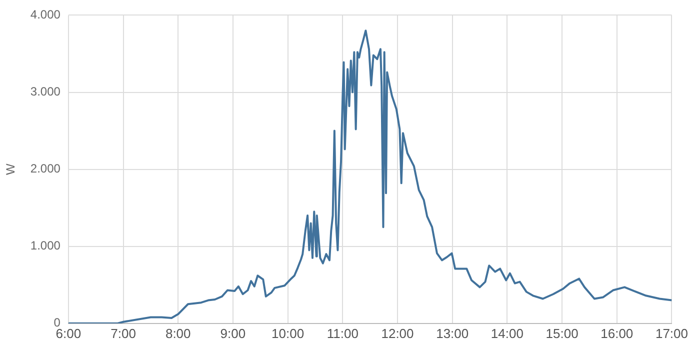 The width and height of the screenshot is (691, 345). Describe the element at coordinates (45, 91) in the screenshot. I see `y-tick-label: 3.000` at that location.